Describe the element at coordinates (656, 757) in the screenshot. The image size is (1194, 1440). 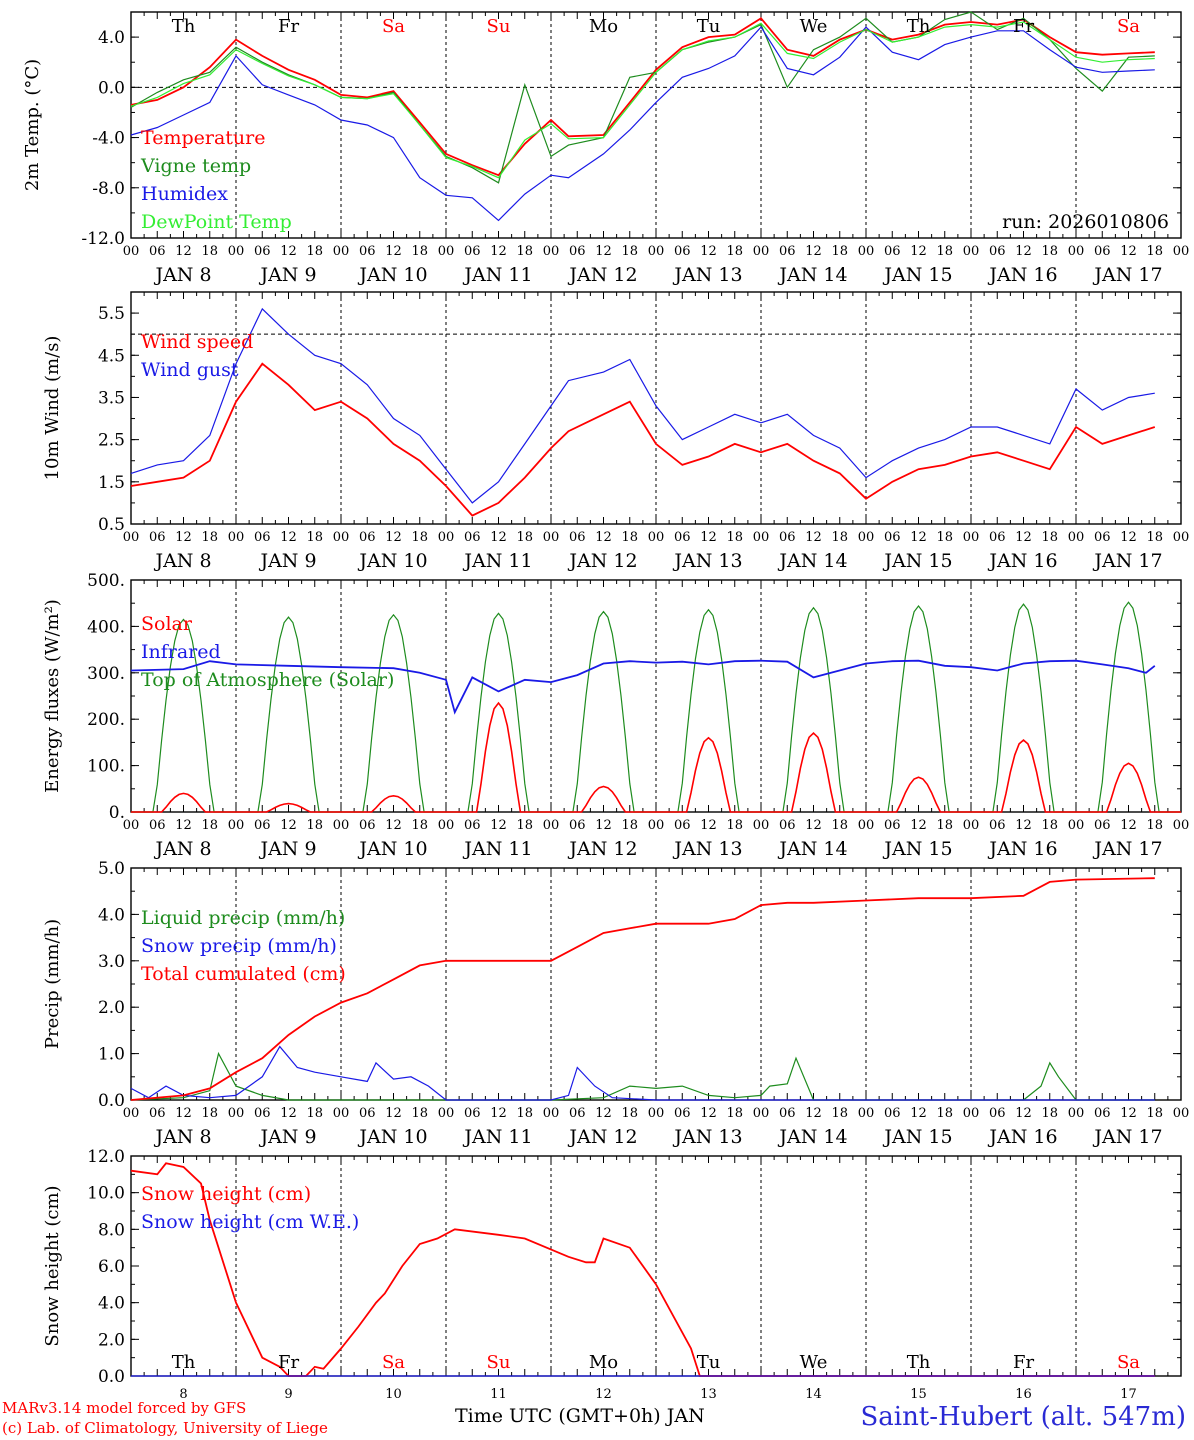
I see `series-line-solar` at that location.